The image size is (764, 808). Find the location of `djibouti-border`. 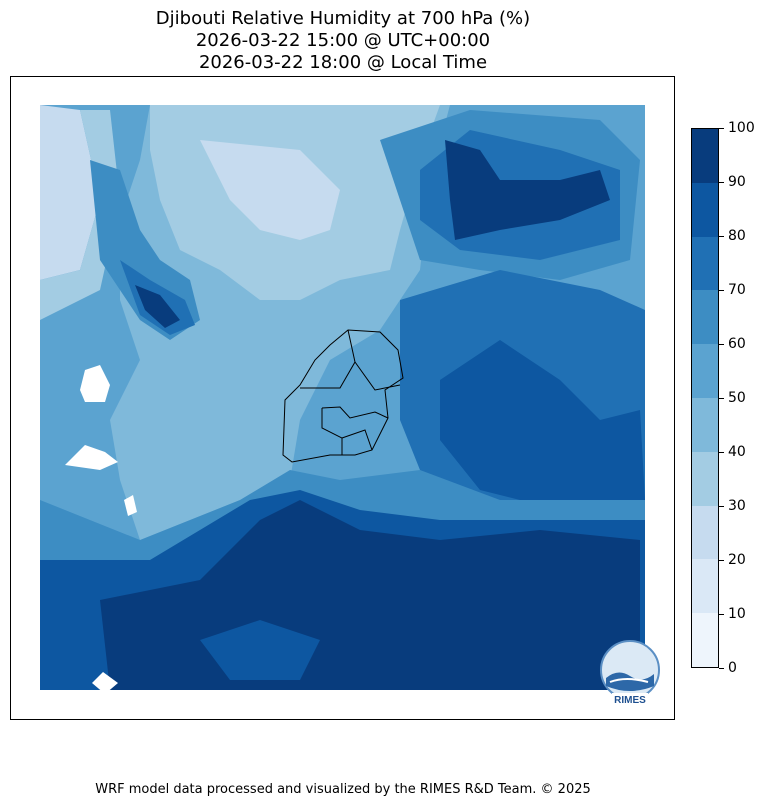

djibouti-border is located at coordinates (343, 396).